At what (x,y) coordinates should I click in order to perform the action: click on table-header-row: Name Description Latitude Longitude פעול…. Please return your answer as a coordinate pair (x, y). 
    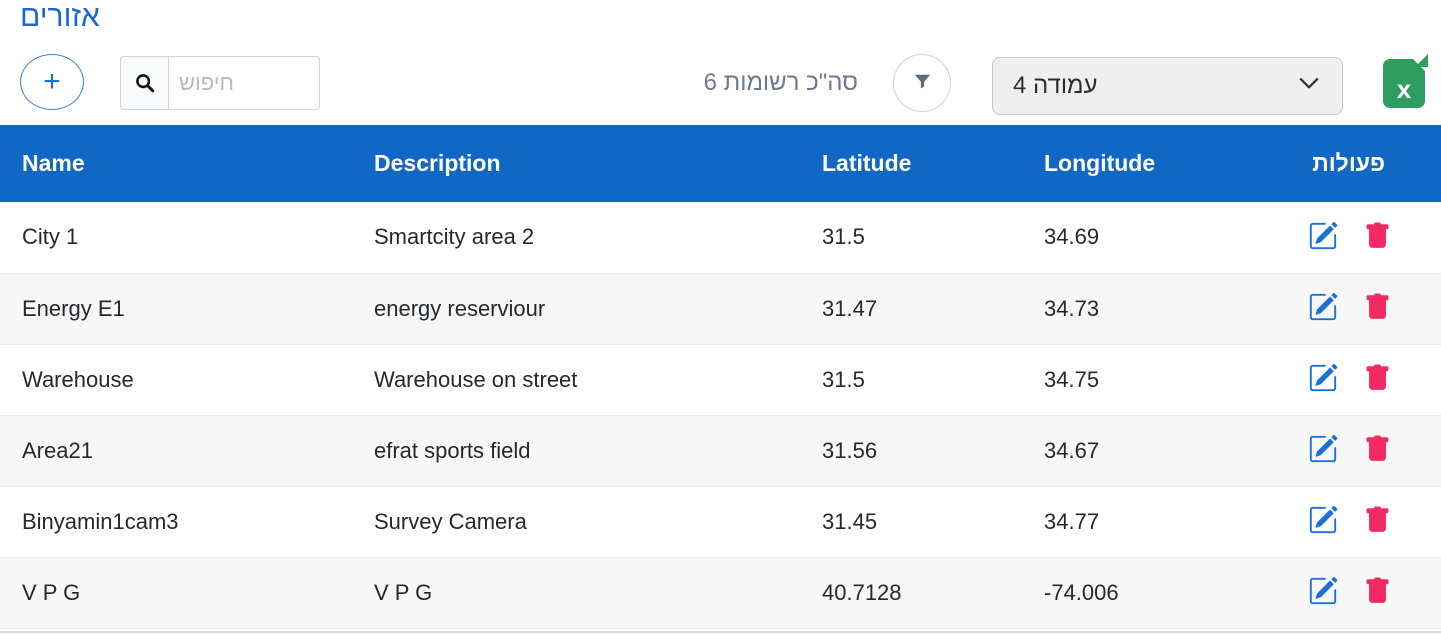
    Looking at the image, I should click on (720, 163).